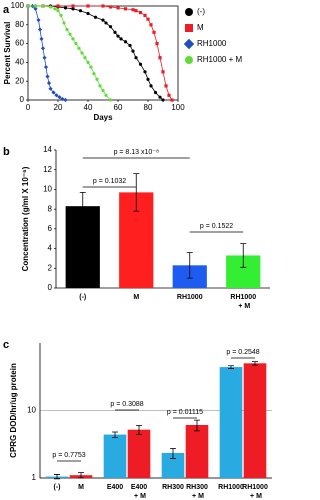 The image size is (320, 500). Describe the element at coordinates (50, 228) in the screenshot. I see `y-tick-label: 6` at that location.